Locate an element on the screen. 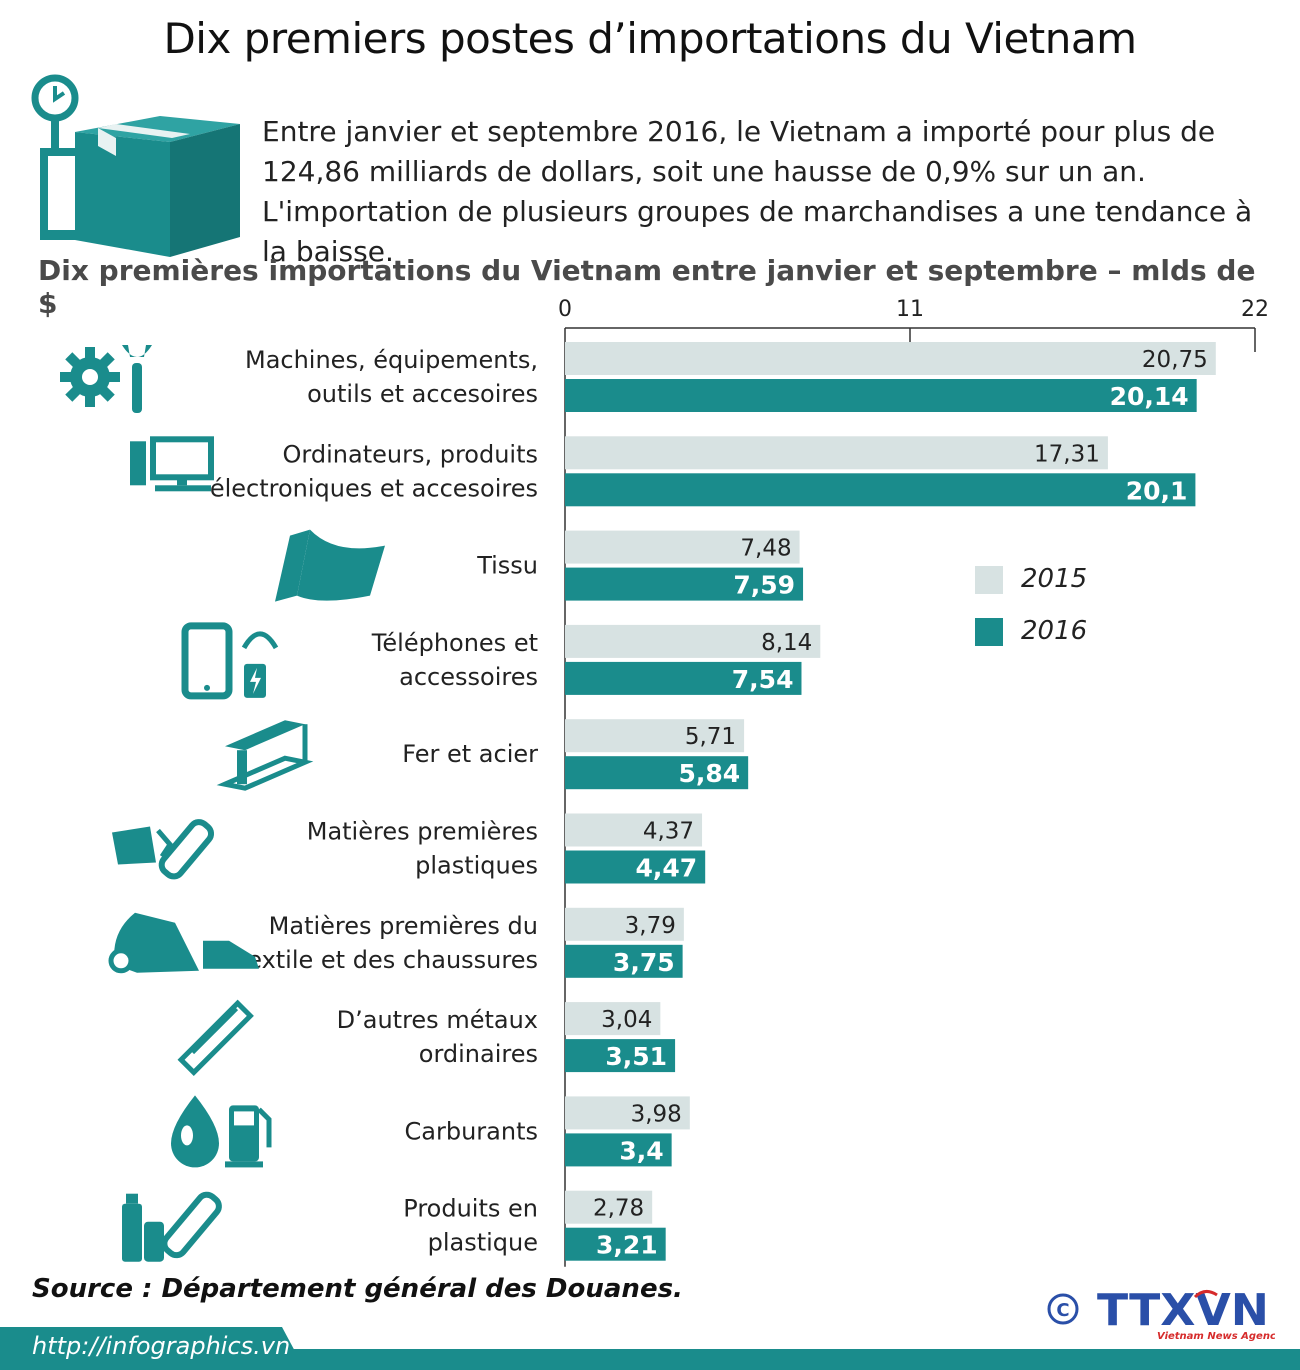 This screenshot has width=1300, height=1370. category-label: Tissu is located at coordinates (507, 566).